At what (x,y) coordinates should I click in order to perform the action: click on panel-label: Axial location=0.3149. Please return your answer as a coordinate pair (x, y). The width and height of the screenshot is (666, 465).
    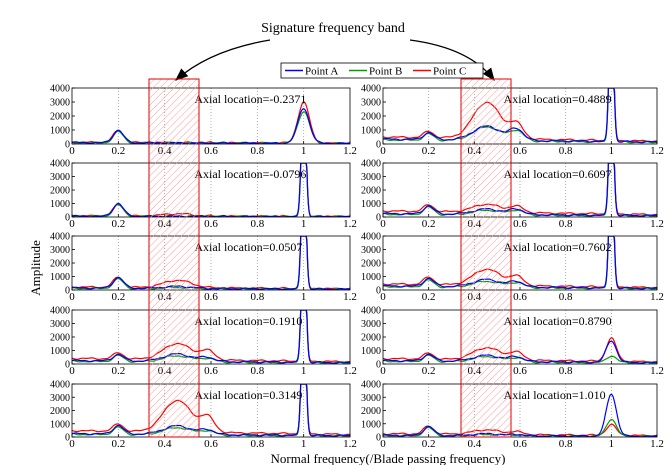
    Looking at the image, I should click on (248, 395).